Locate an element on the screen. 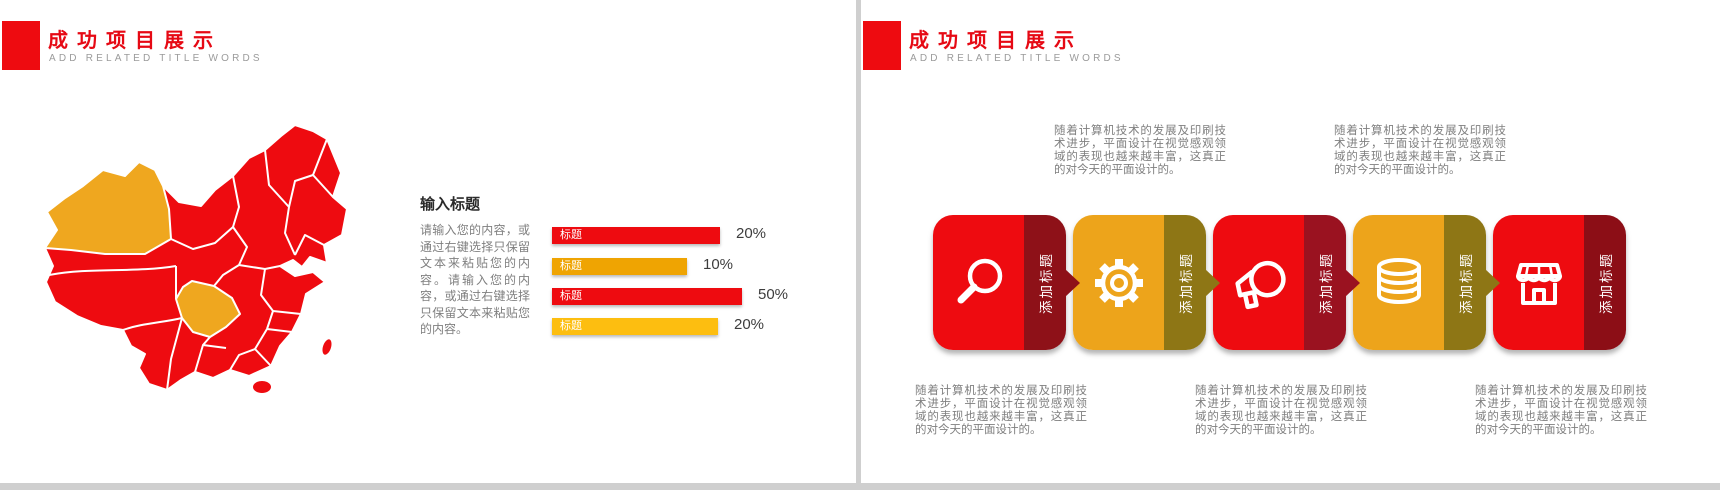 Image resolution: width=1720 pixels, height=490 pixels. map-island-hainan is located at coordinates (262, 387).